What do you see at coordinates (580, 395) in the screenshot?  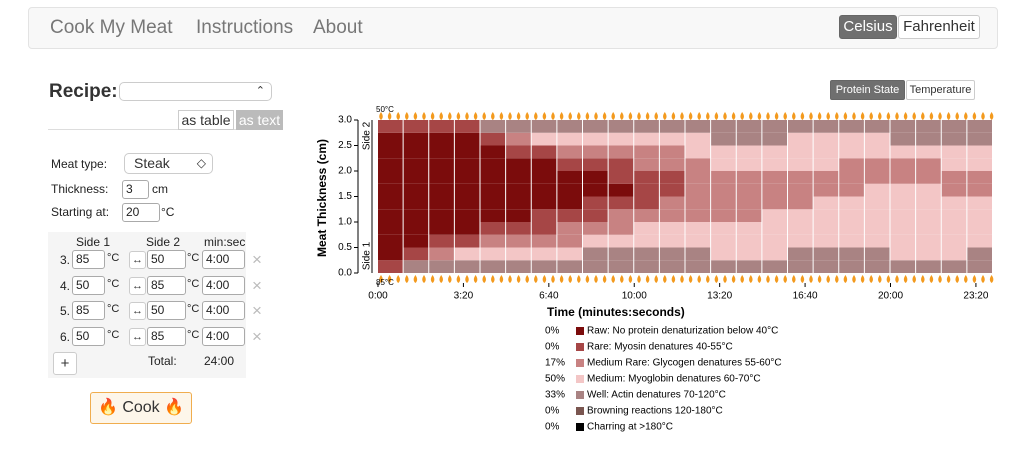 I see `legend-swatch` at bounding box center [580, 395].